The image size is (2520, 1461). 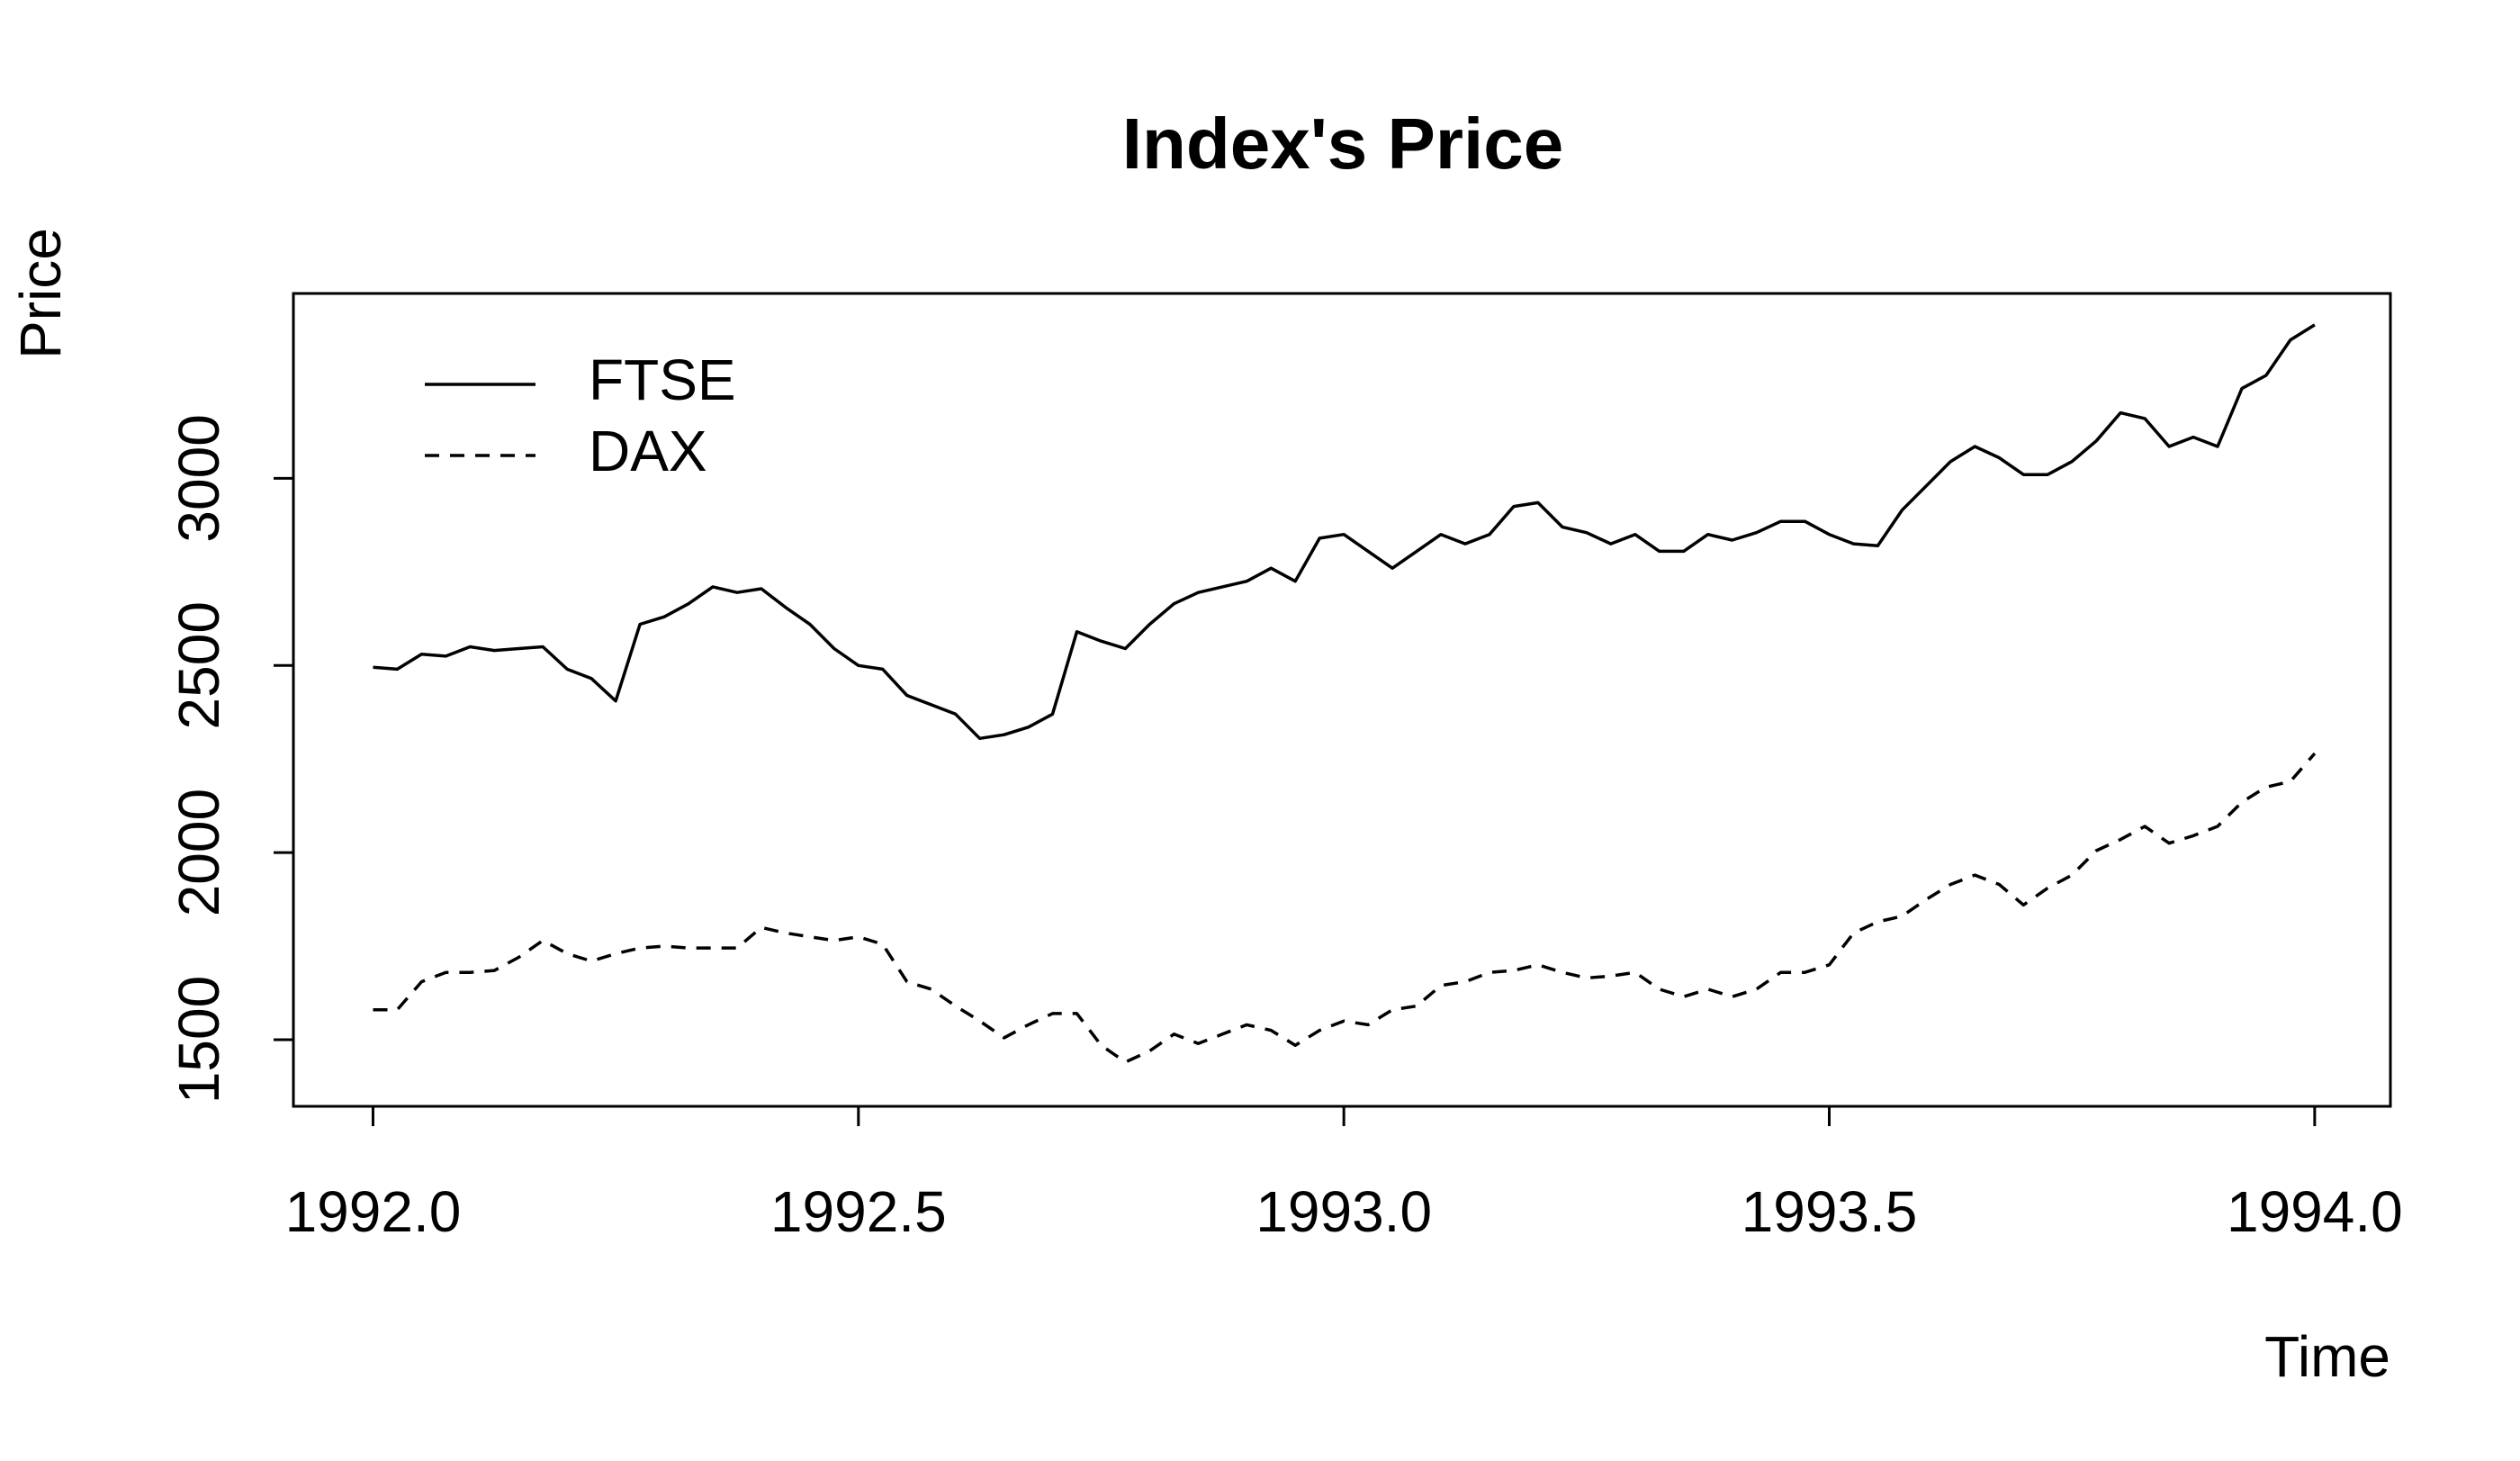 I want to click on x-tick-label: 1992.5, so click(x=858, y=1211).